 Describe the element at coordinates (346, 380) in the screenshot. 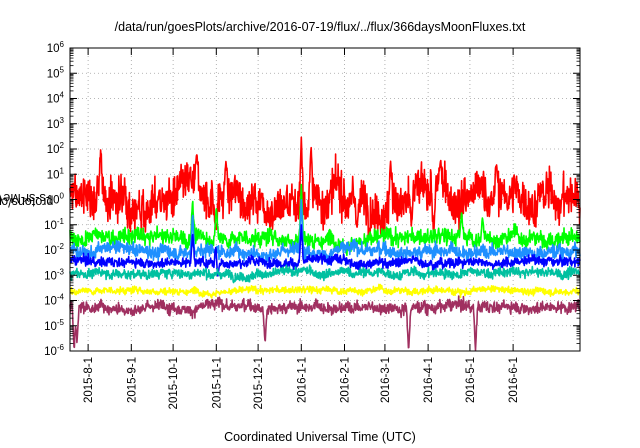

I see `x-tick-label: 2016-2-1` at that location.